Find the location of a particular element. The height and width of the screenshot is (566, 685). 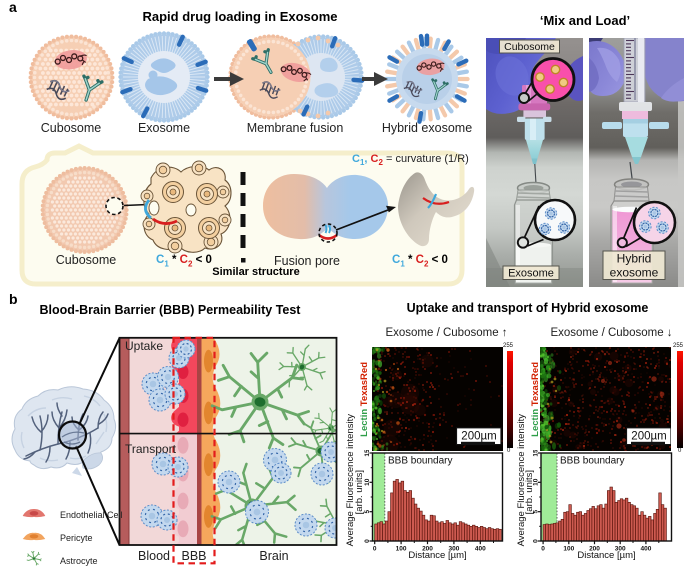

svg-text: Exosome is located at coordinates (531, 274).